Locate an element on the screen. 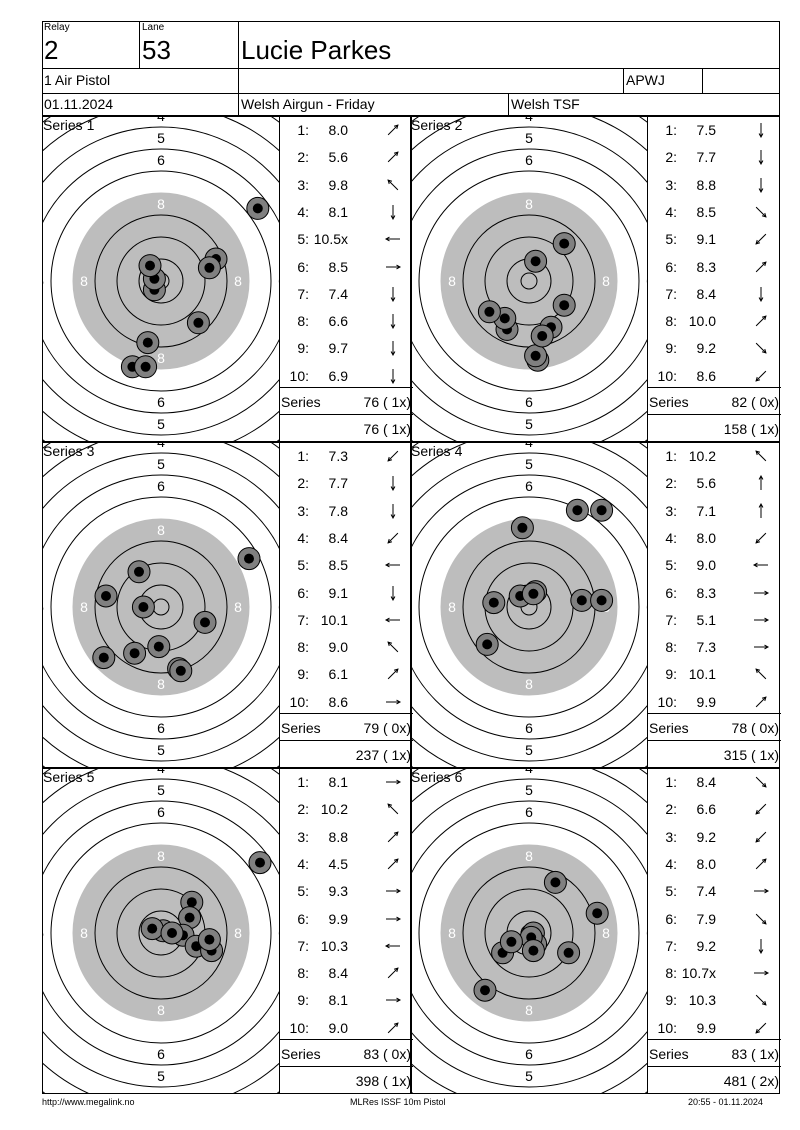 This screenshot has width=800, height=1130. club-code: APWJ is located at coordinates (645, 80).